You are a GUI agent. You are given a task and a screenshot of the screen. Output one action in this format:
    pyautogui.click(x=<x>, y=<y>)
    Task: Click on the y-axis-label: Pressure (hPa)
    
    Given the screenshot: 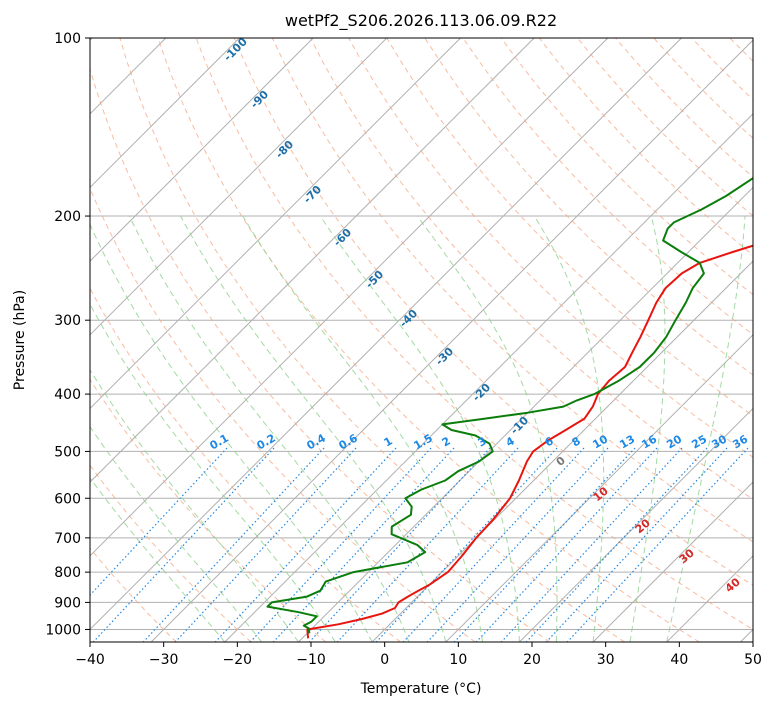 What is the action you would take?
    pyautogui.click(x=20, y=340)
    